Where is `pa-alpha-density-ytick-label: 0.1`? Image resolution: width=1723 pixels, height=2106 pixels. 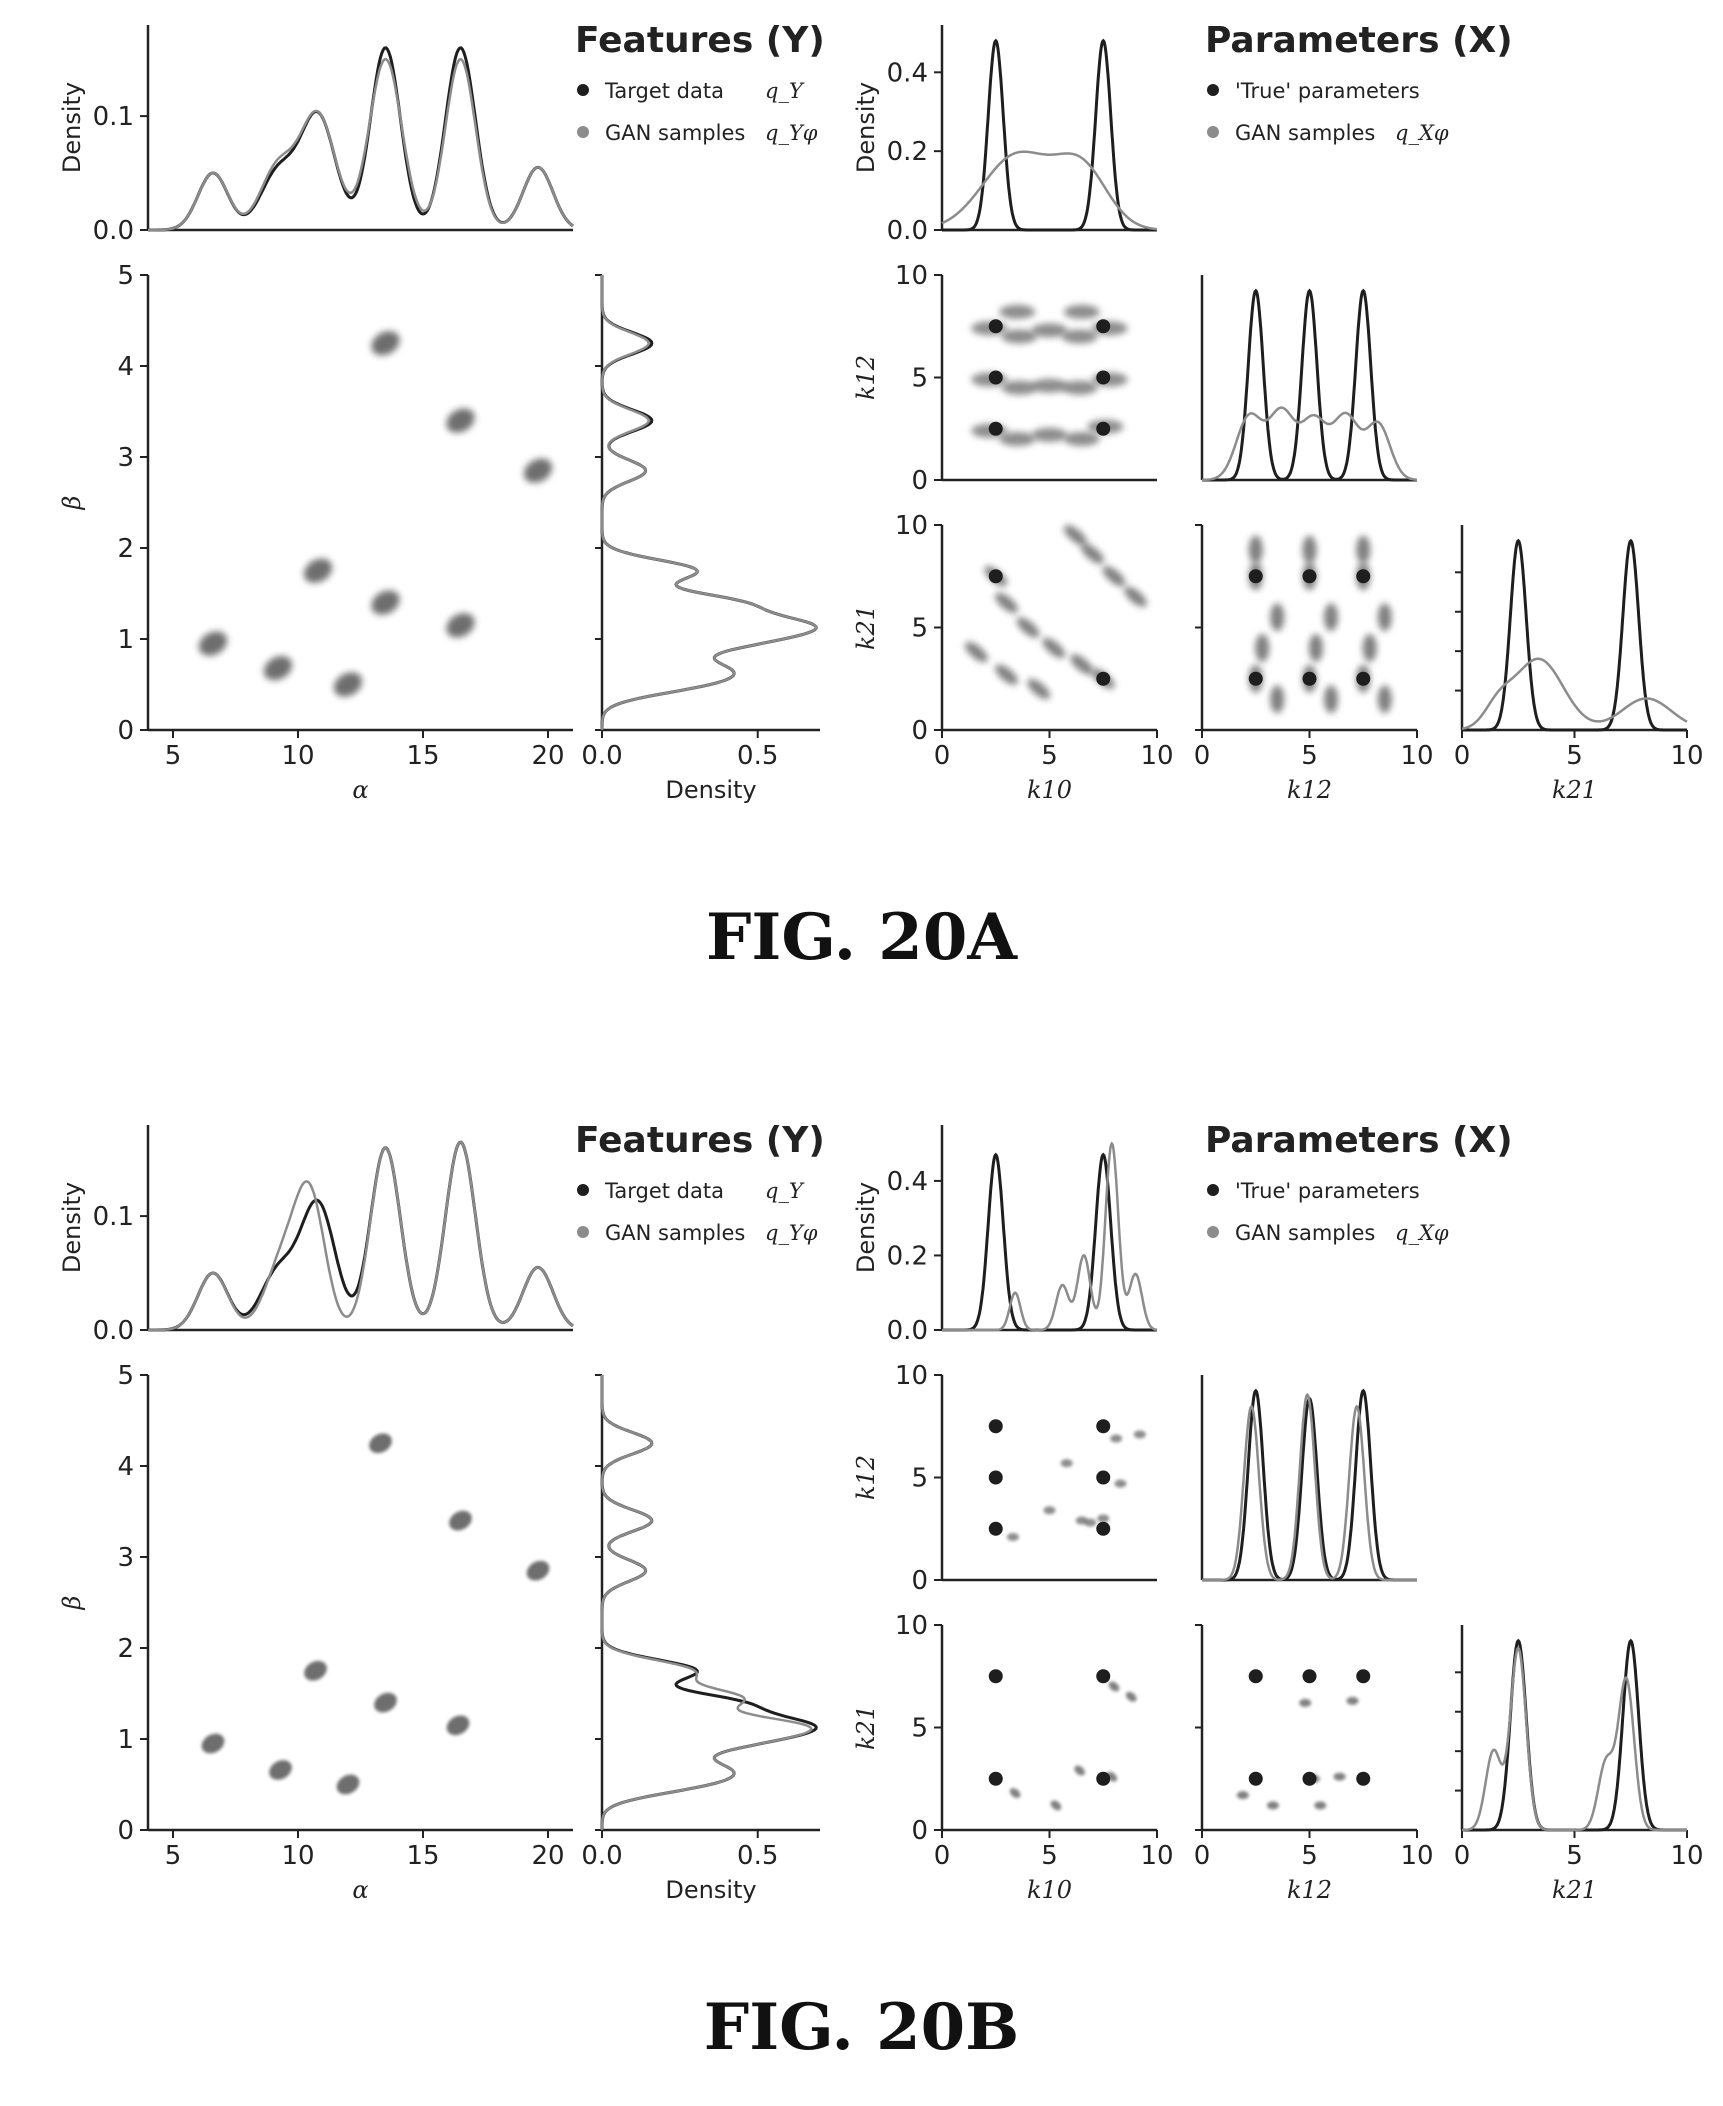 pa-alpha-density-ytick-label: 0.1 is located at coordinates (113, 117).